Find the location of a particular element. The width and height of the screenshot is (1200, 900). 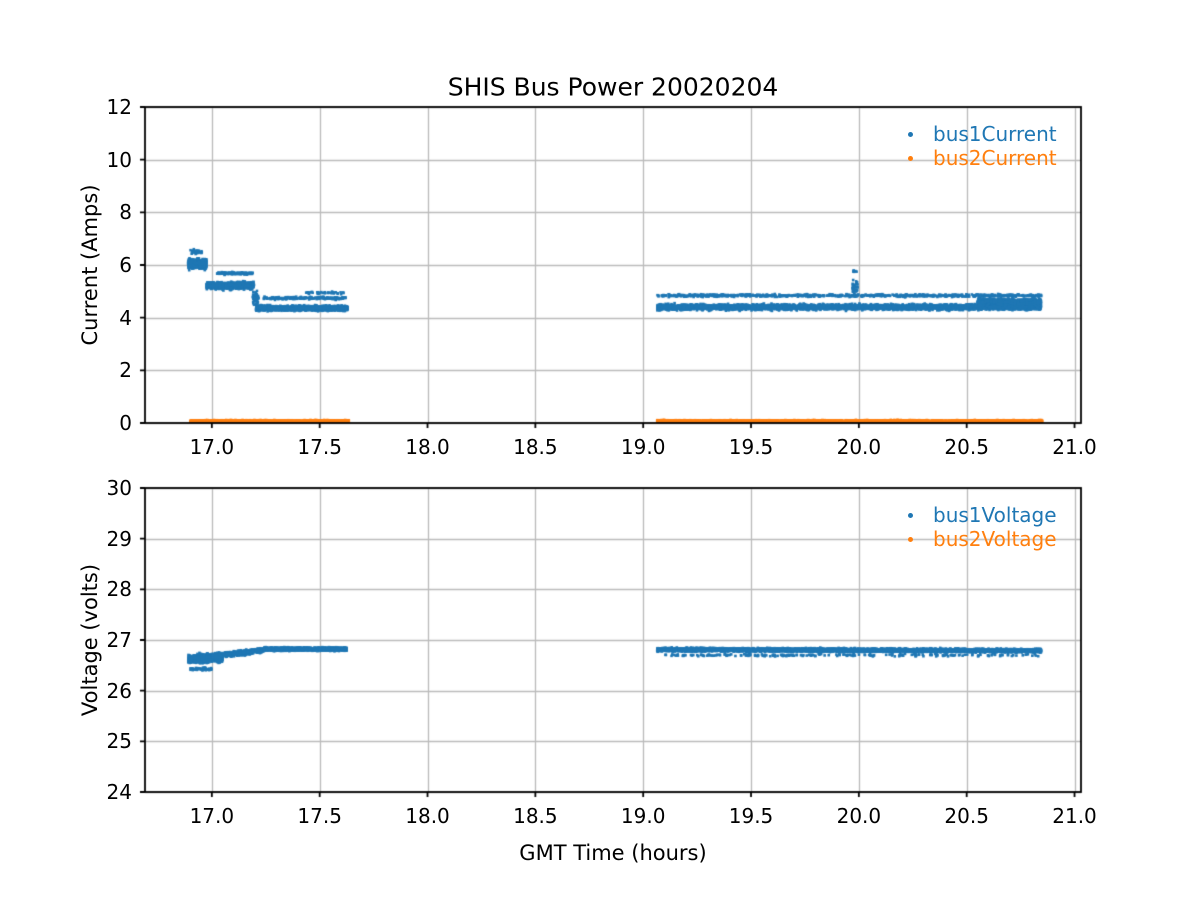

y-tick-label: 24 is located at coordinates (119, 792).